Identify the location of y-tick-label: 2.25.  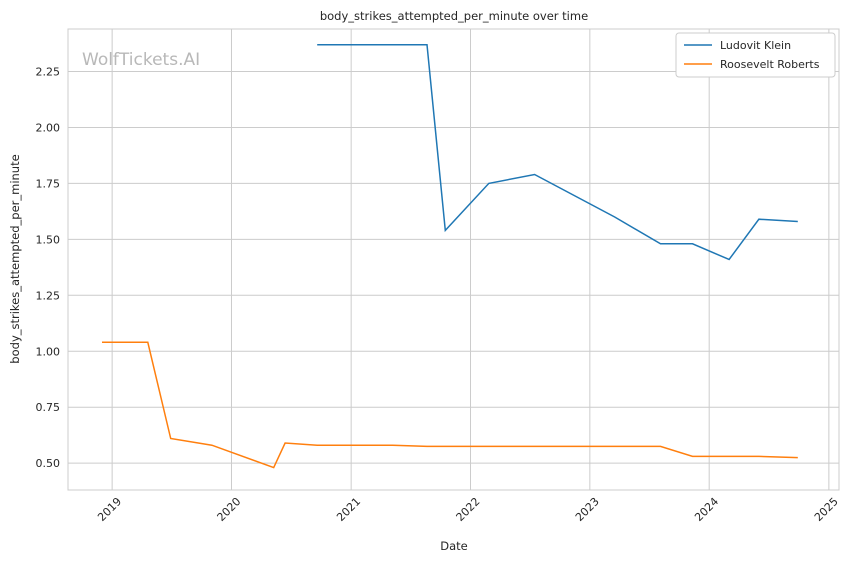
(48, 72).